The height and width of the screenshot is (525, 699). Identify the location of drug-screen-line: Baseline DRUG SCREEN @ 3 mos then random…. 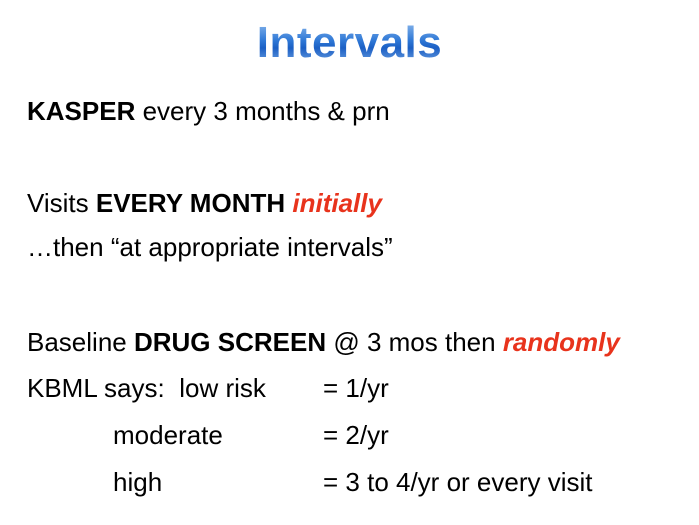
(323, 342).